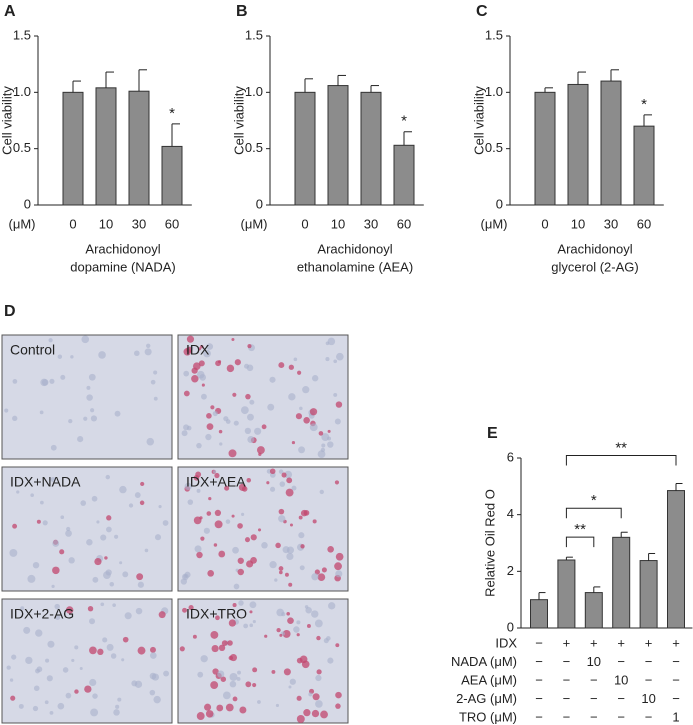 The width and height of the screenshot is (693, 725). What do you see at coordinates (506, 642) in the screenshot?
I see `condition-label: IDX` at bounding box center [506, 642].